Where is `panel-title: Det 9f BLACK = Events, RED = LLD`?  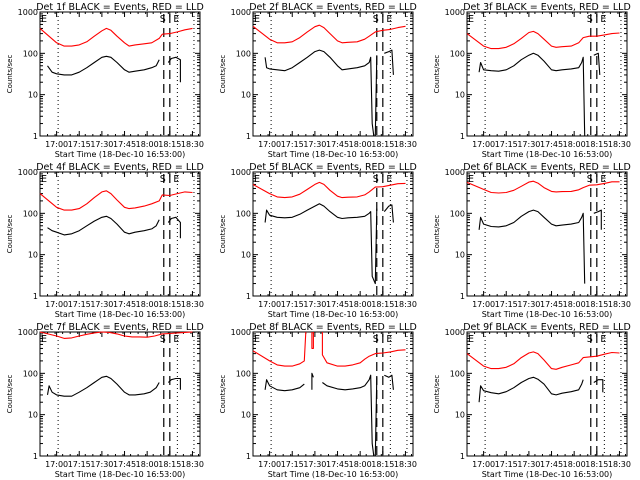
panel-title: Det 9f BLACK = Events, RED = LLD is located at coordinates (547, 327).